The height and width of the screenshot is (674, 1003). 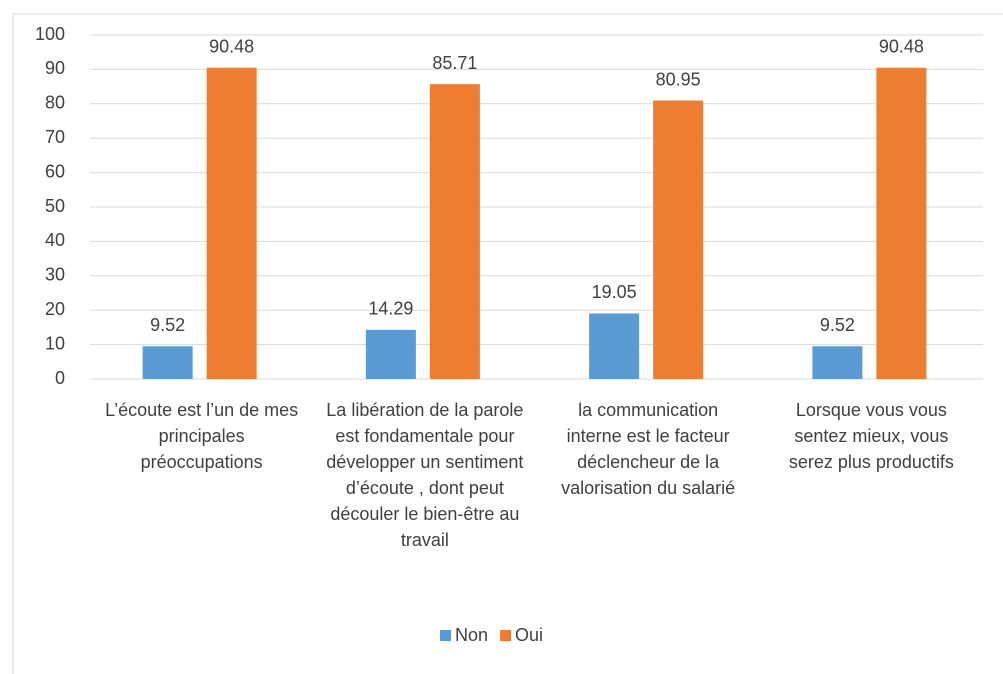 I want to click on data-label: 19.05, so click(x=614, y=292).